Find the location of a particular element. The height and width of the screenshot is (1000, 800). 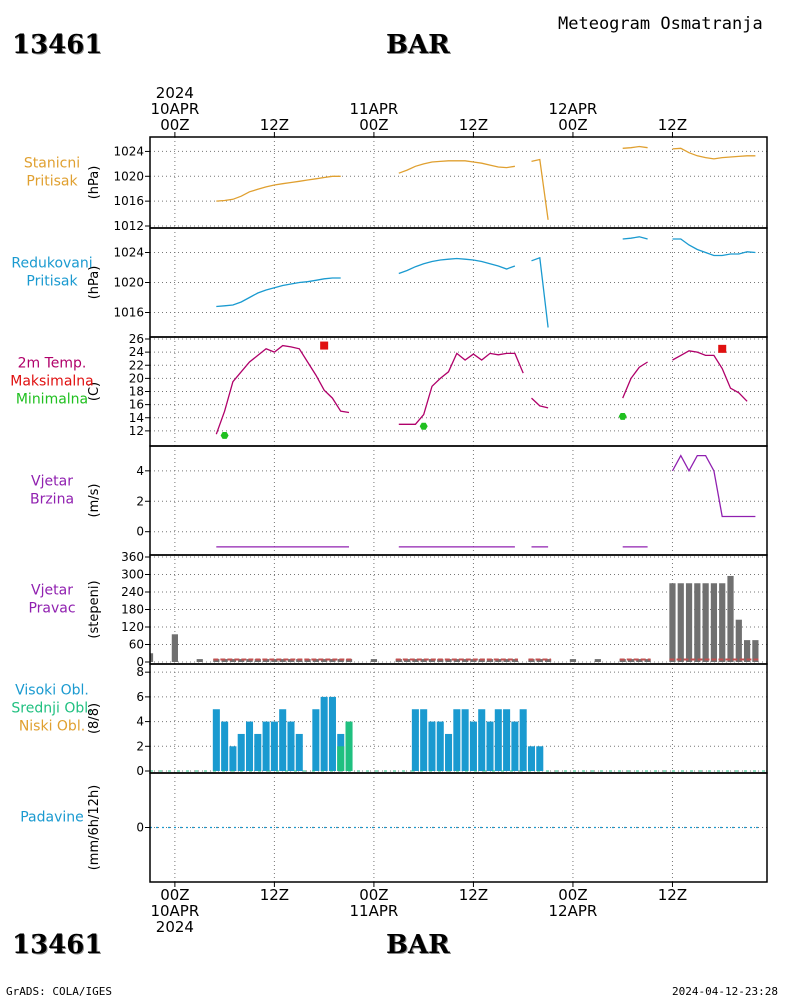

station-id-top: 13461 is located at coordinates (57, 45).